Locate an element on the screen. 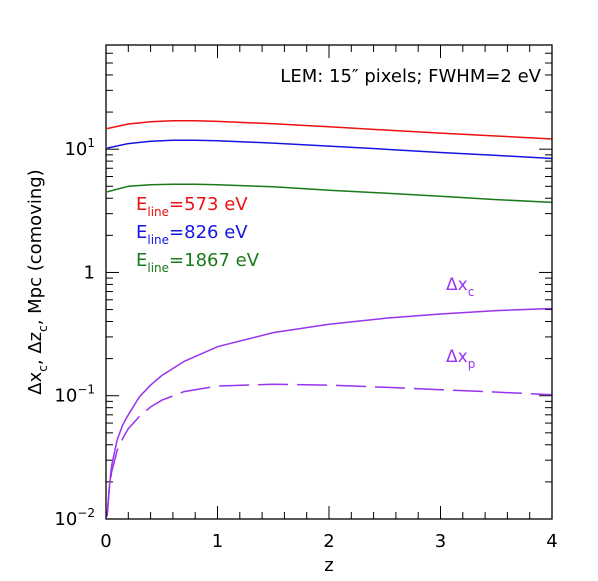 This screenshot has height=581, width=598. x-tick-label: 3 is located at coordinates (440, 541).